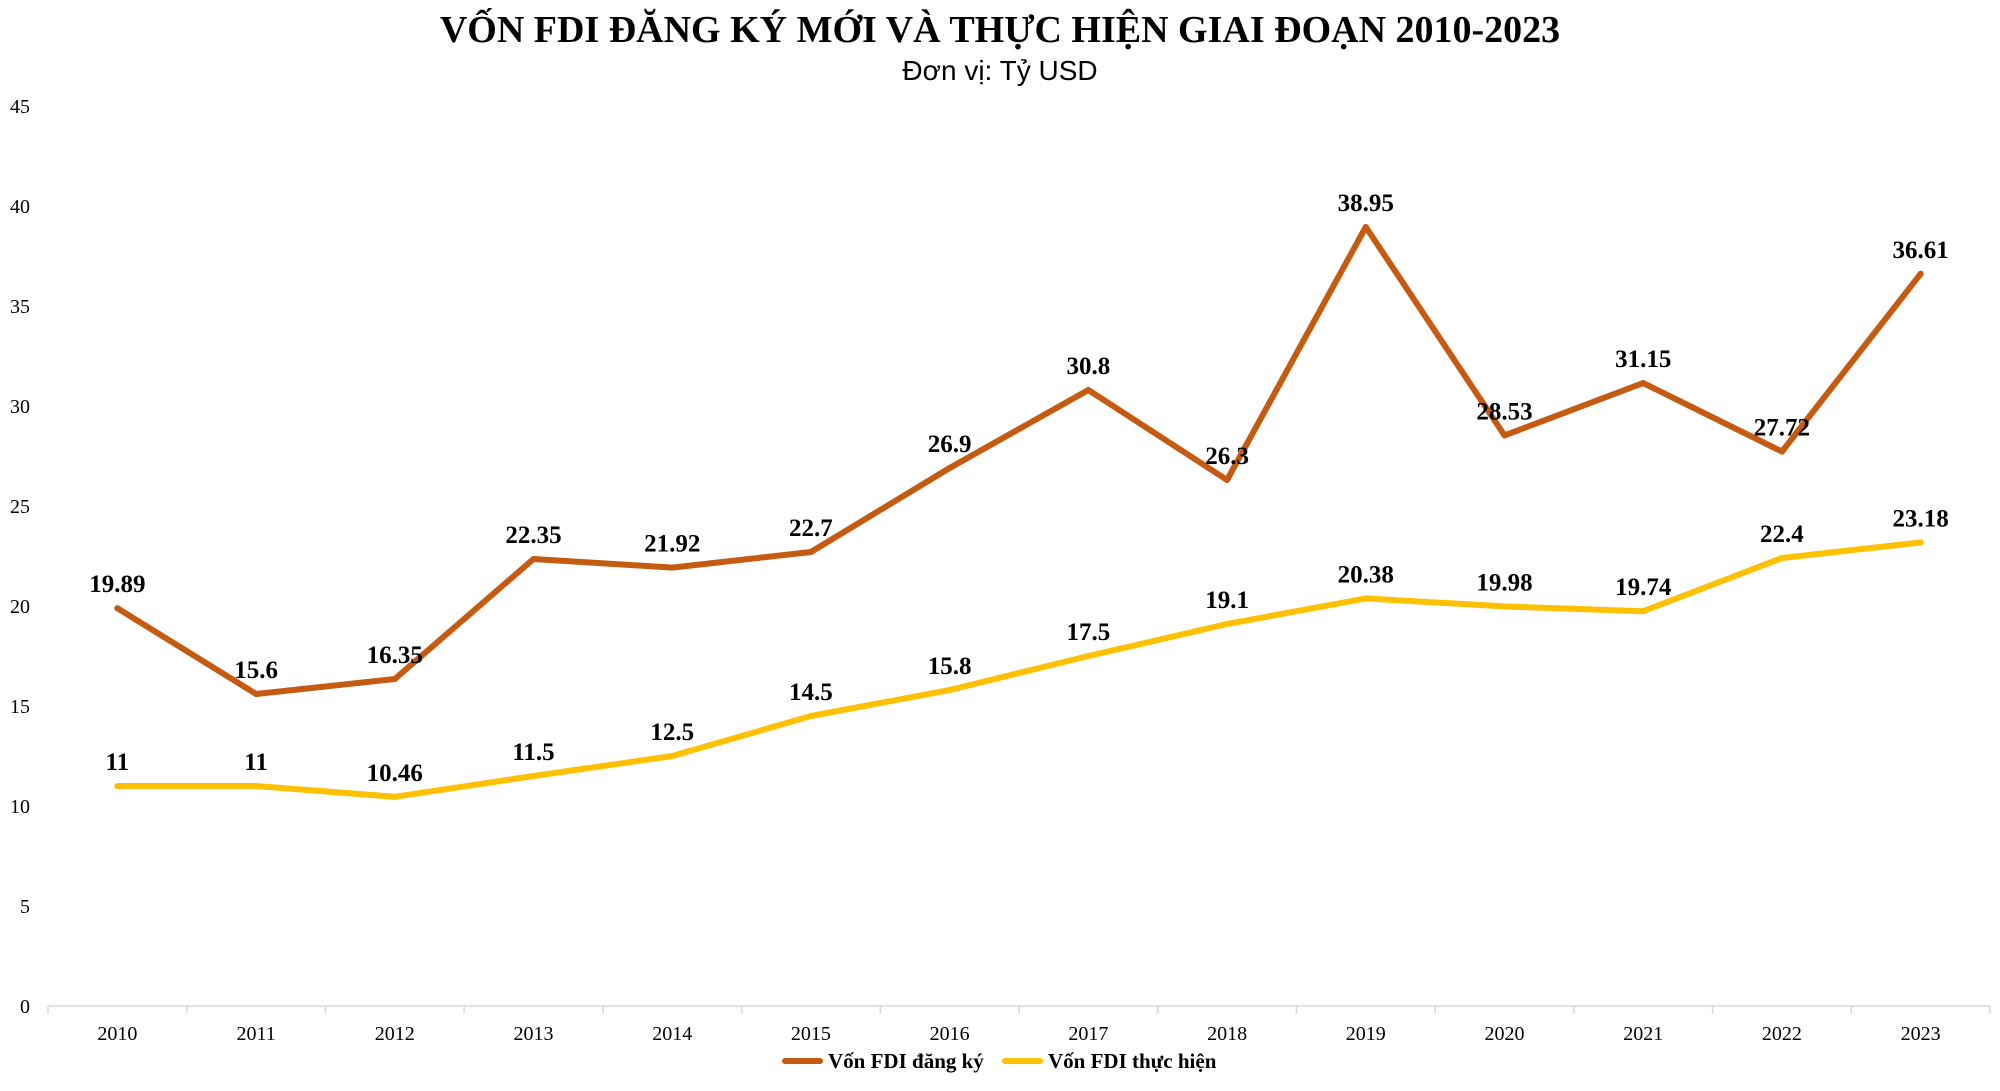  What do you see at coordinates (20, 107) in the screenshot?
I see `y-tick-label: 45` at bounding box center [20, 107].